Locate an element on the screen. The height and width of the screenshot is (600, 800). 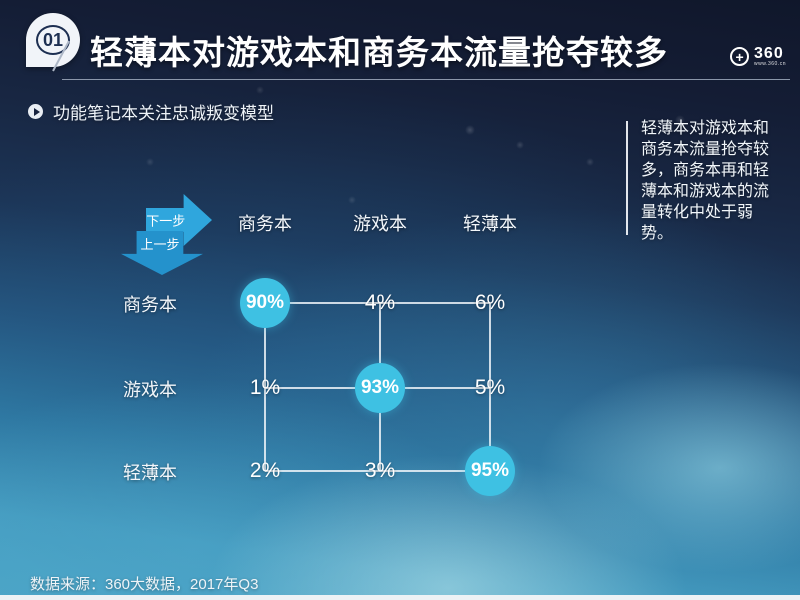
subtitle-text: 功能笔记本关注忠诚叛变模型 is located at coordinates (163, 113).